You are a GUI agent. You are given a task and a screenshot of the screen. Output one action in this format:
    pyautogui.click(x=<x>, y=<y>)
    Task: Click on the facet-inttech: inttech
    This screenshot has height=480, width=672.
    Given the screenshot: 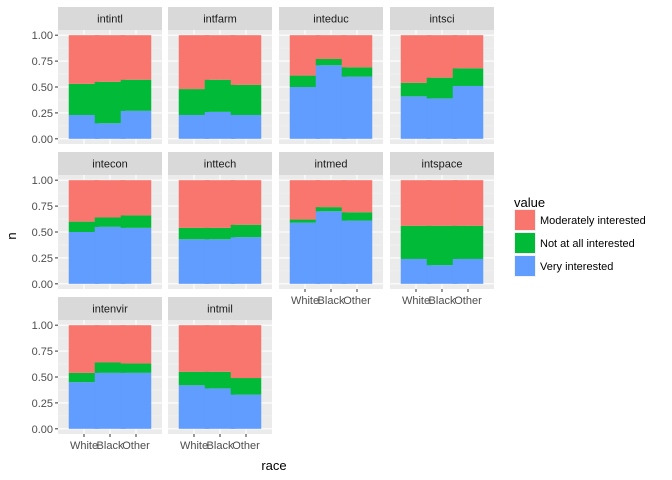 What is the action you would take?
    pyautogui.click(x=220, y=220)
    